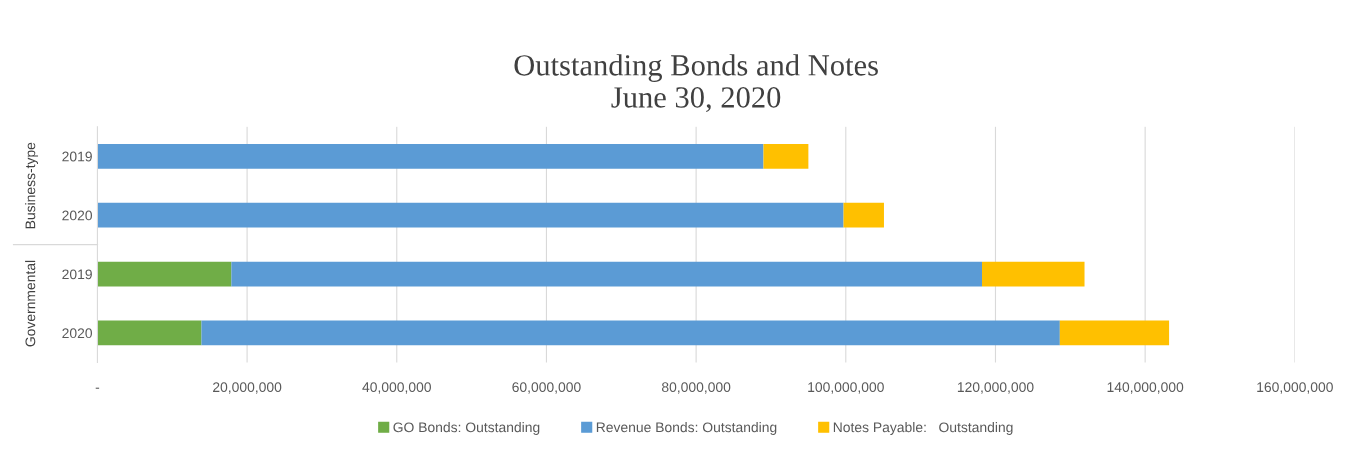  What do you see at coordinates (923, 428) in the screenshot?
I see `legend-label: Notes Payable: Outstanding` at bounding box center [923, 428].